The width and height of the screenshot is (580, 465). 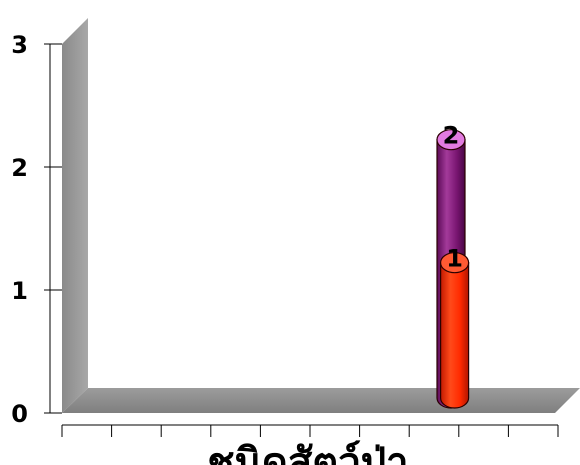 I want to click on bar-data-label: 2, so click(x=451, y=136).